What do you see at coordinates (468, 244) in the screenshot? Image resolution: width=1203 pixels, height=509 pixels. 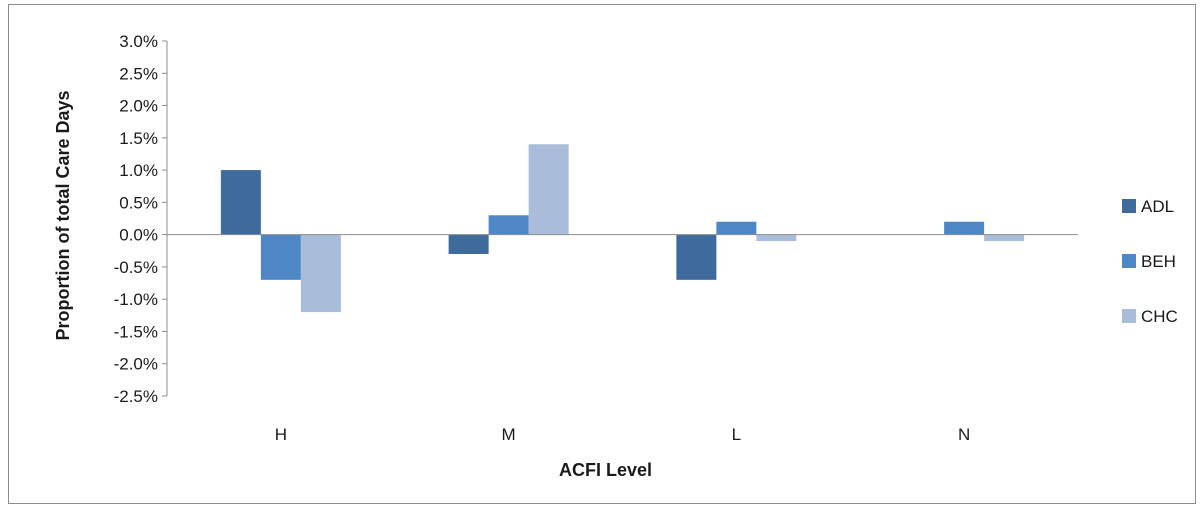 I see `bar-adl-m` at bounding box center [468, 244].